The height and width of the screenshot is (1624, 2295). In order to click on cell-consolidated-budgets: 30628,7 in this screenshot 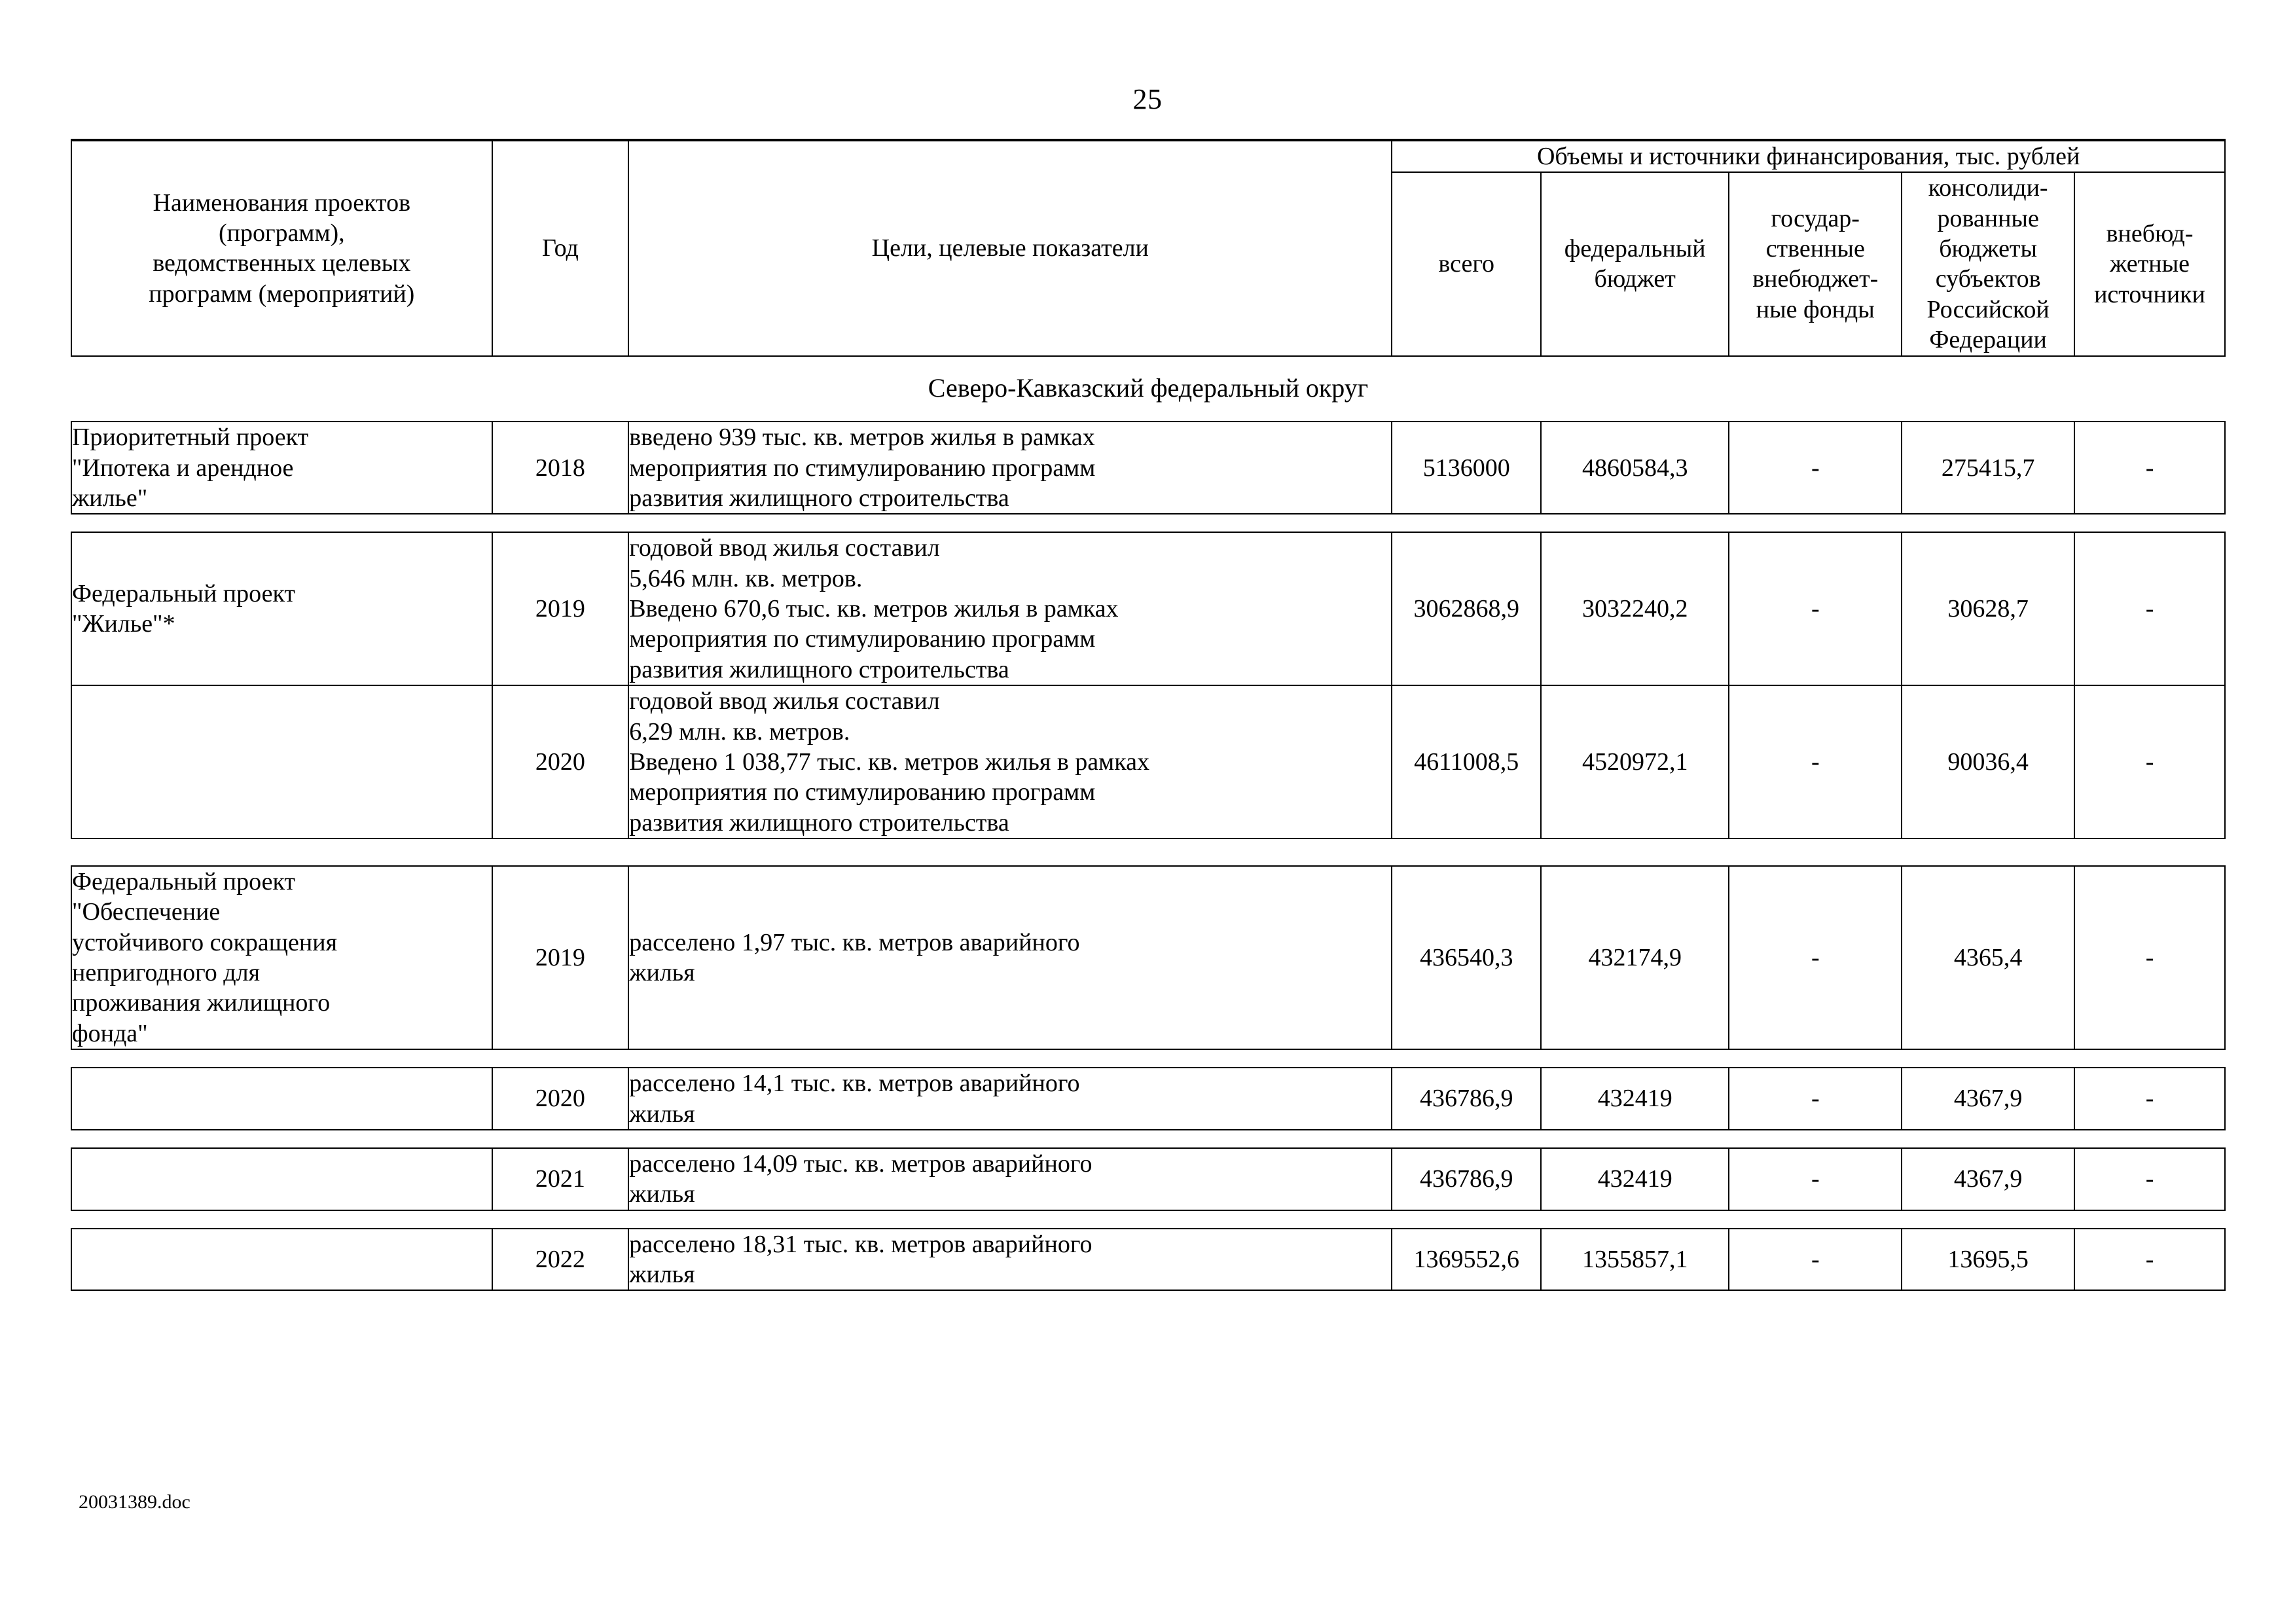, I will do `click(1989, 609)`.